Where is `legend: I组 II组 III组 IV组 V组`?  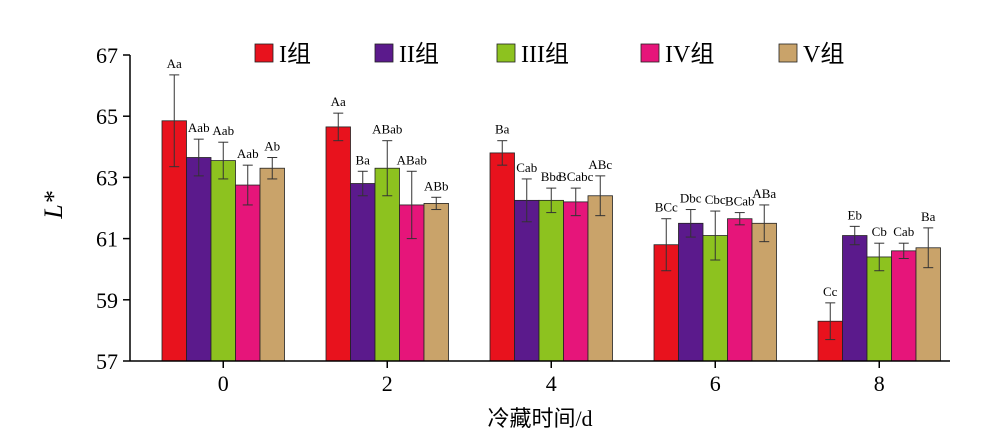 legend: I组 II组 III组 IV组 V组 is located at coordinates (549, 54).